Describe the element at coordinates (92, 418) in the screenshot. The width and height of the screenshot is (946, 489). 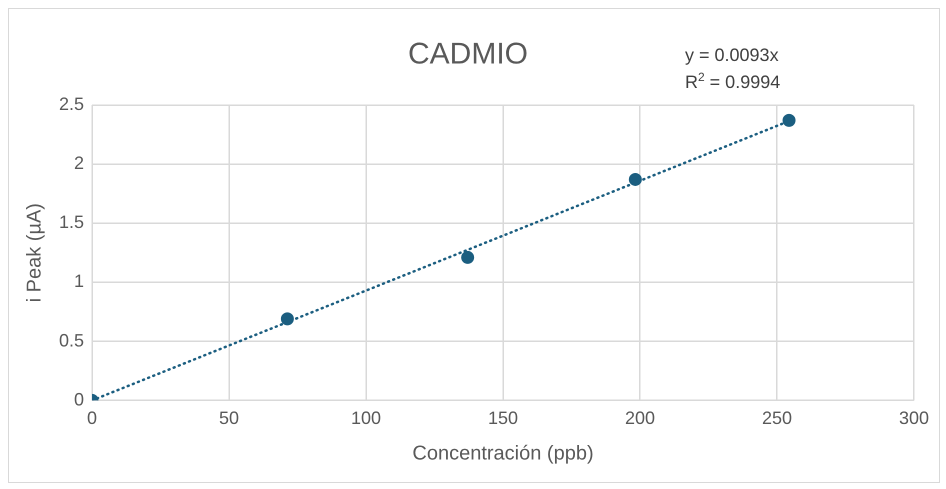
I see `x-tick-label: 0` at that location.